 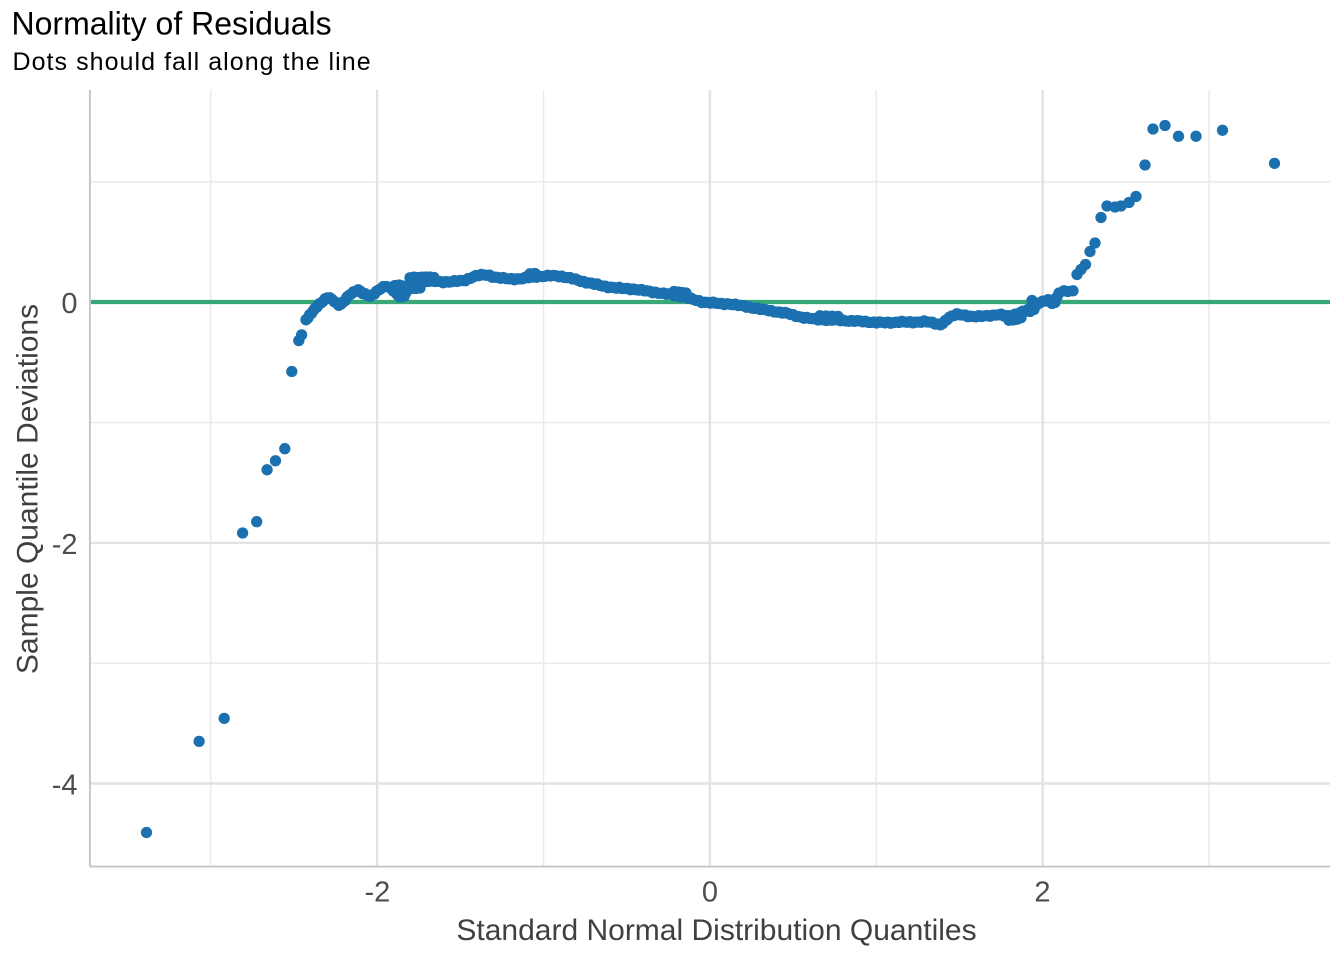 What do you see at coordinates (716, 930) in the screenshot?
I see `svg-text:Standard Normal Distribution Q: Standard Normal Distribution Quantiles` at bounding box center [716, 930].